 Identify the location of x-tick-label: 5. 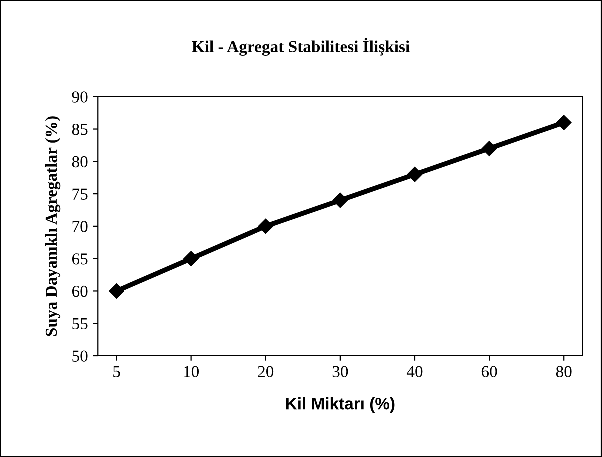
(117, 372).